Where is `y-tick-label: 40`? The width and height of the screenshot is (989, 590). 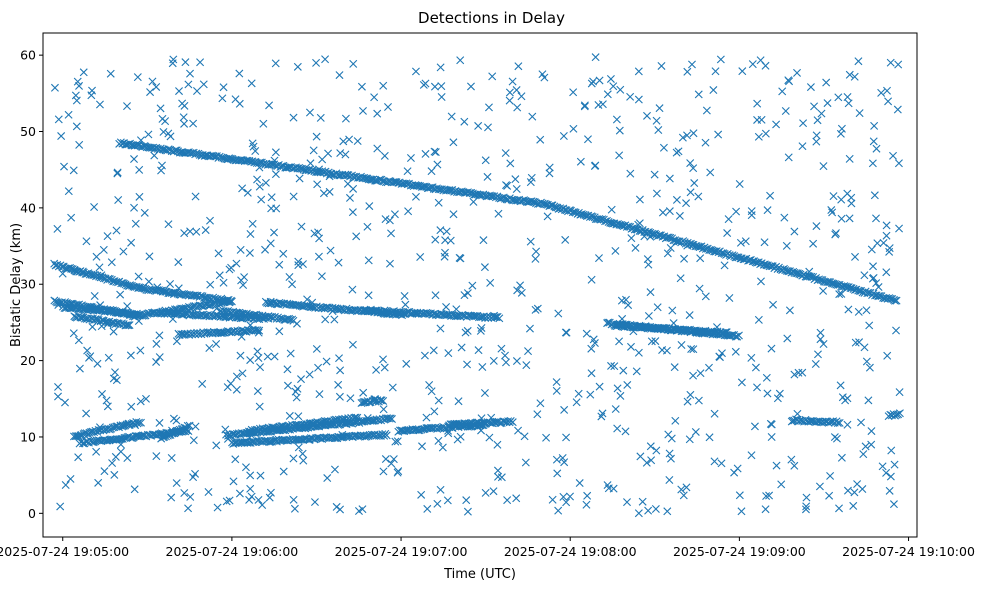
y-tick-label: 40 is located at coordinates (28, 207).